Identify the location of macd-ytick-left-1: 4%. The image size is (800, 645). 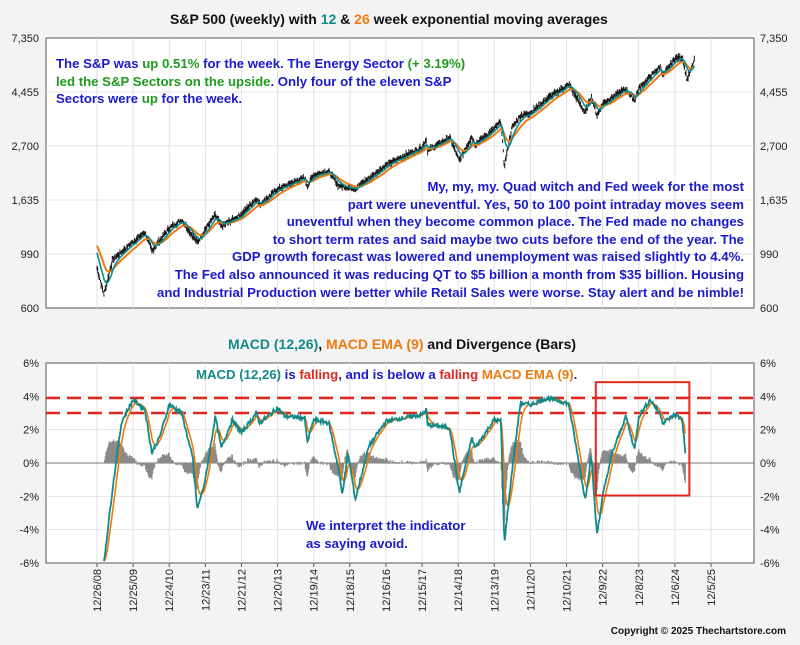
(31, 397).